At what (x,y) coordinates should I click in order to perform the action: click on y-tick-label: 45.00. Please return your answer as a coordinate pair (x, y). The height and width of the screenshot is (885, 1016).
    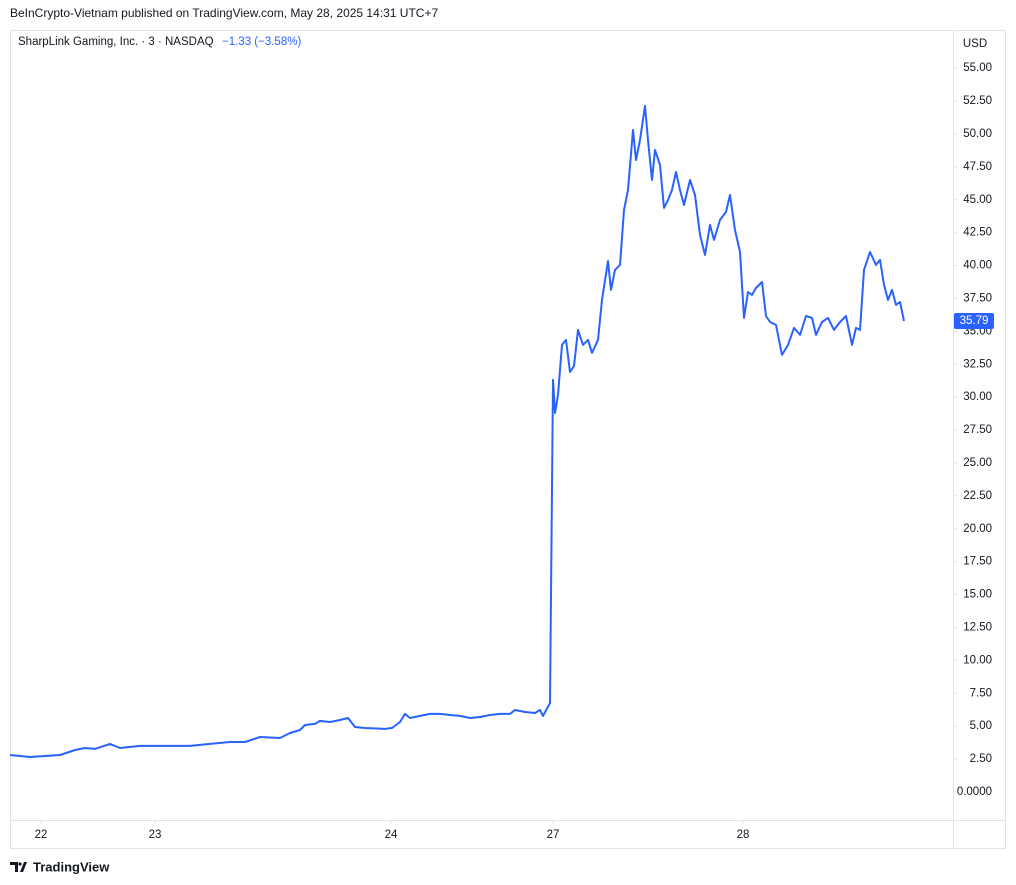
    Looking at the image, I should click on (977, 200).